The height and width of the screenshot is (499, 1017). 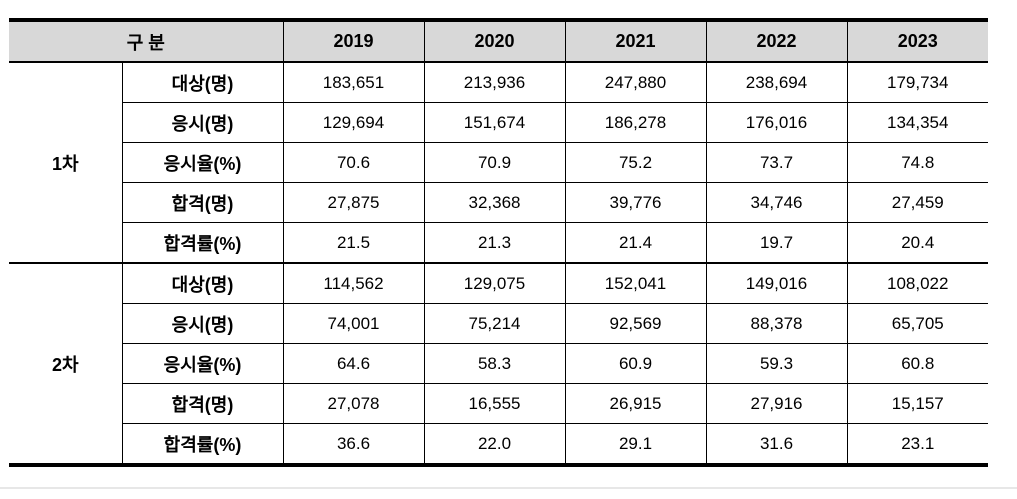 What do you see at coordinates (776, 444) in the screenshot?
I see `cell-value: 31.6` at bounding box center [776, 444].